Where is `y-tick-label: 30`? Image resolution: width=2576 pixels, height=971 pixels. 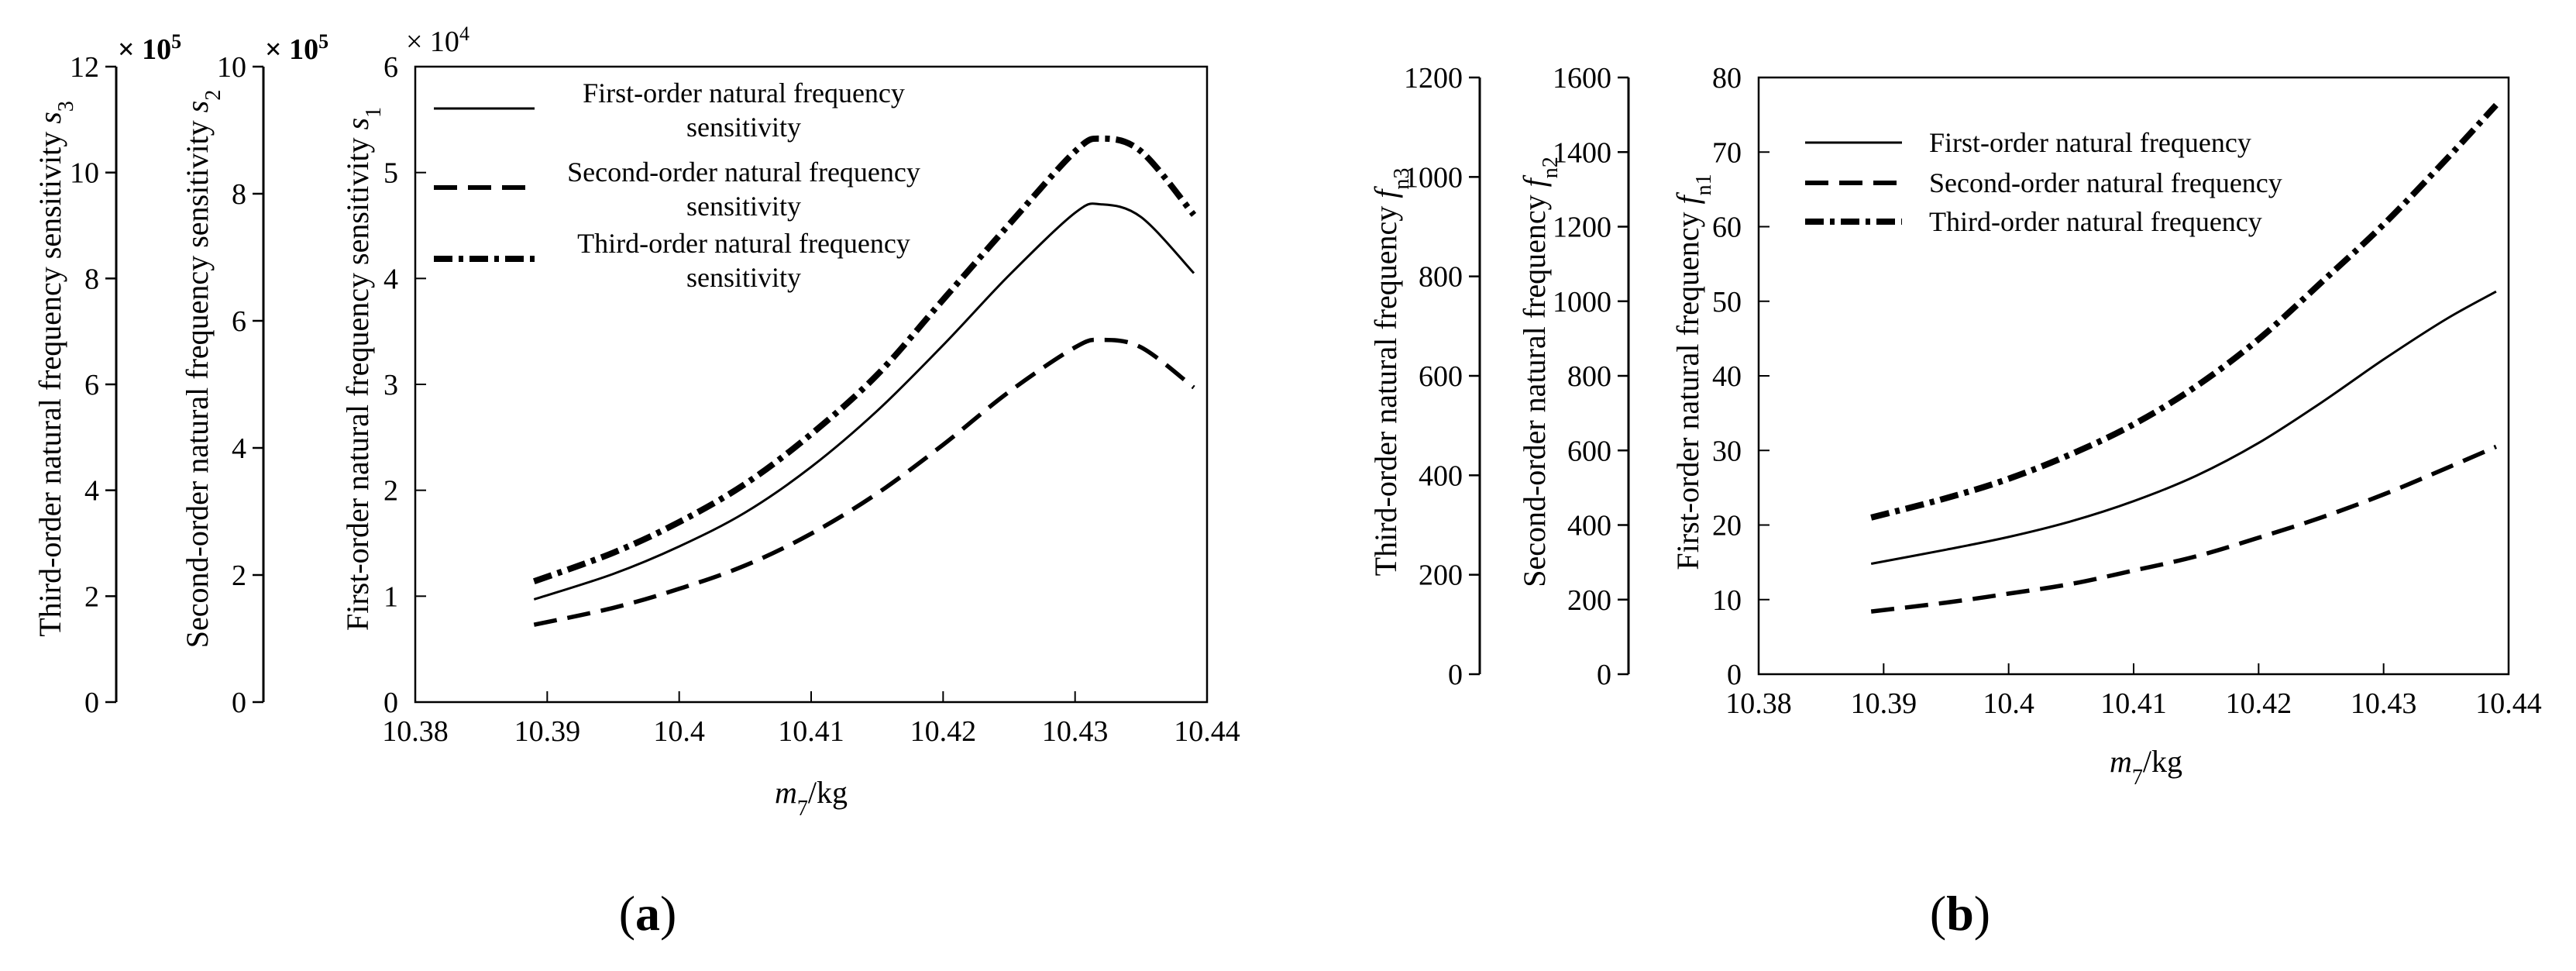 y-tick-label: 30 is located at coordinates (1727, 451).